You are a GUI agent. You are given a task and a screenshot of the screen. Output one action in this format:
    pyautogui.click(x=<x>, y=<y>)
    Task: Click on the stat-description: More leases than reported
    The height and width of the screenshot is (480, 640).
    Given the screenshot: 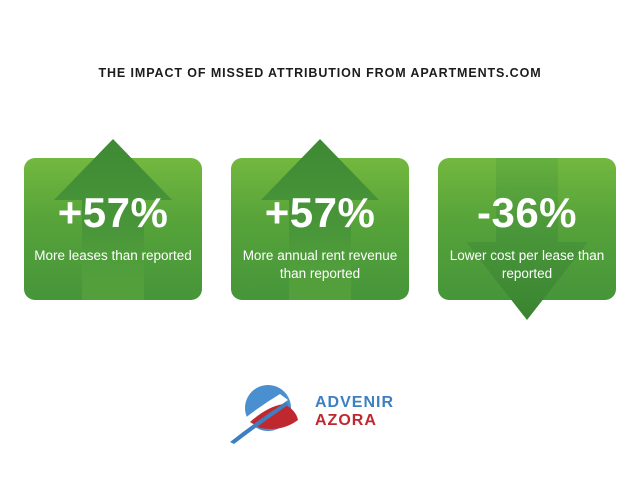 What is the action you would take?
    pyautogui.click(x=113, y=255)
    